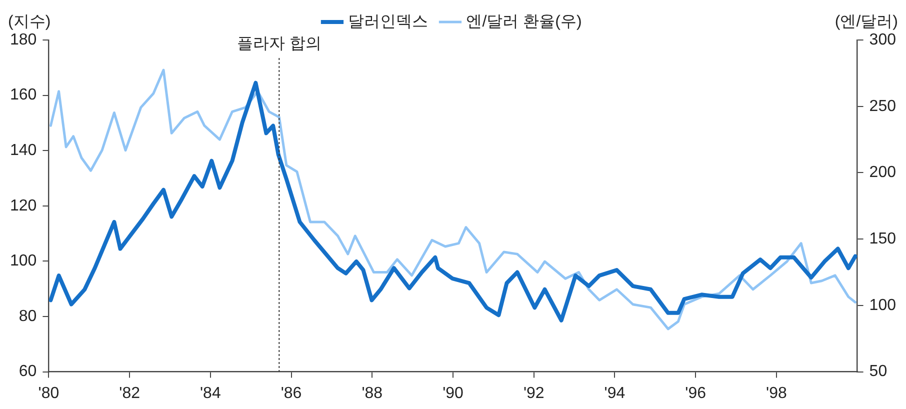 This screenshot has height=409, width=906. Describe the element at coordinates (129, 393) in the screenshot. I see `x-tick-label: '82` at that location.